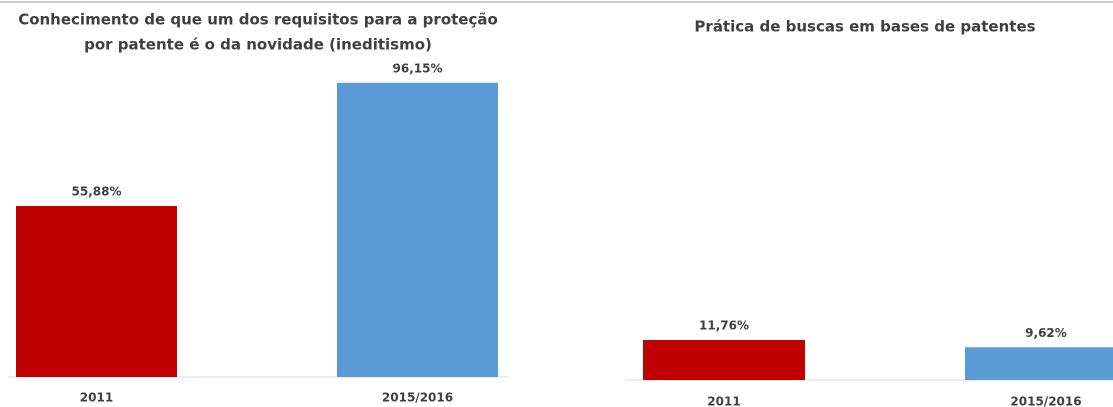 Image resolution: width=1113 pixels, height=407 pixels. What do you see at coordinates (258, 45) in the screenshot?
I see `chart-title: por patente é o da novidade (ineditismo)` at bounding box center [258, 45].